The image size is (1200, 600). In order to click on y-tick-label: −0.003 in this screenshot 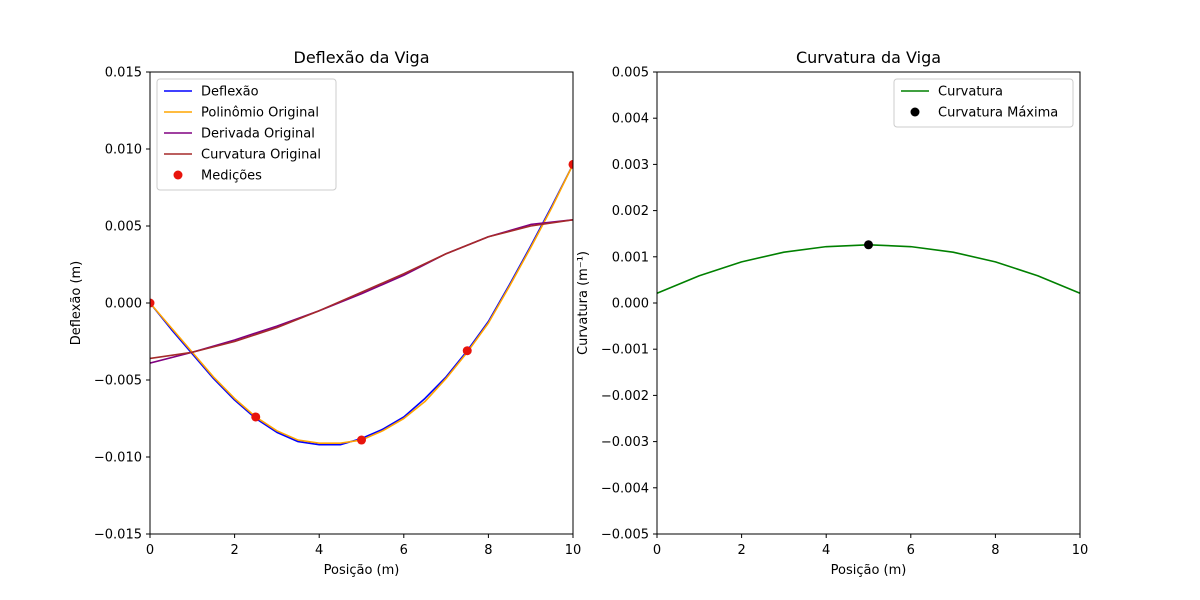, I will do `click(625, 442)`.